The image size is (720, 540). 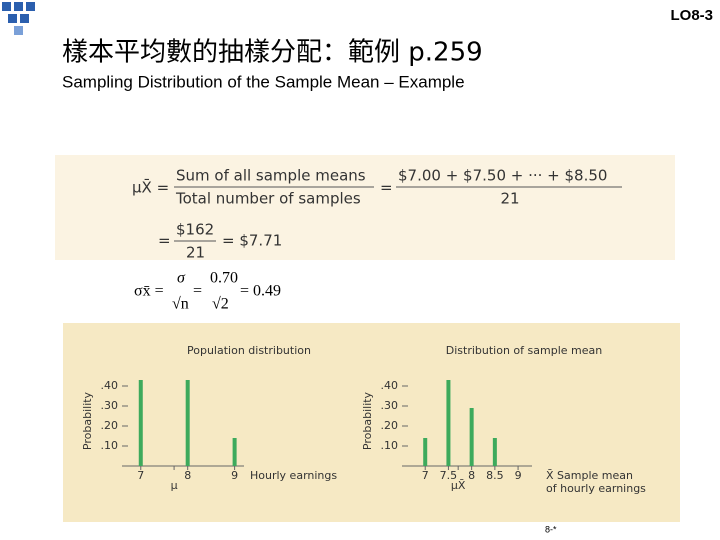 What do you see at coordinates (495, 475) in the screenshot?
I see `x-tick-label: 8.5` at bounding box center [495, 475].